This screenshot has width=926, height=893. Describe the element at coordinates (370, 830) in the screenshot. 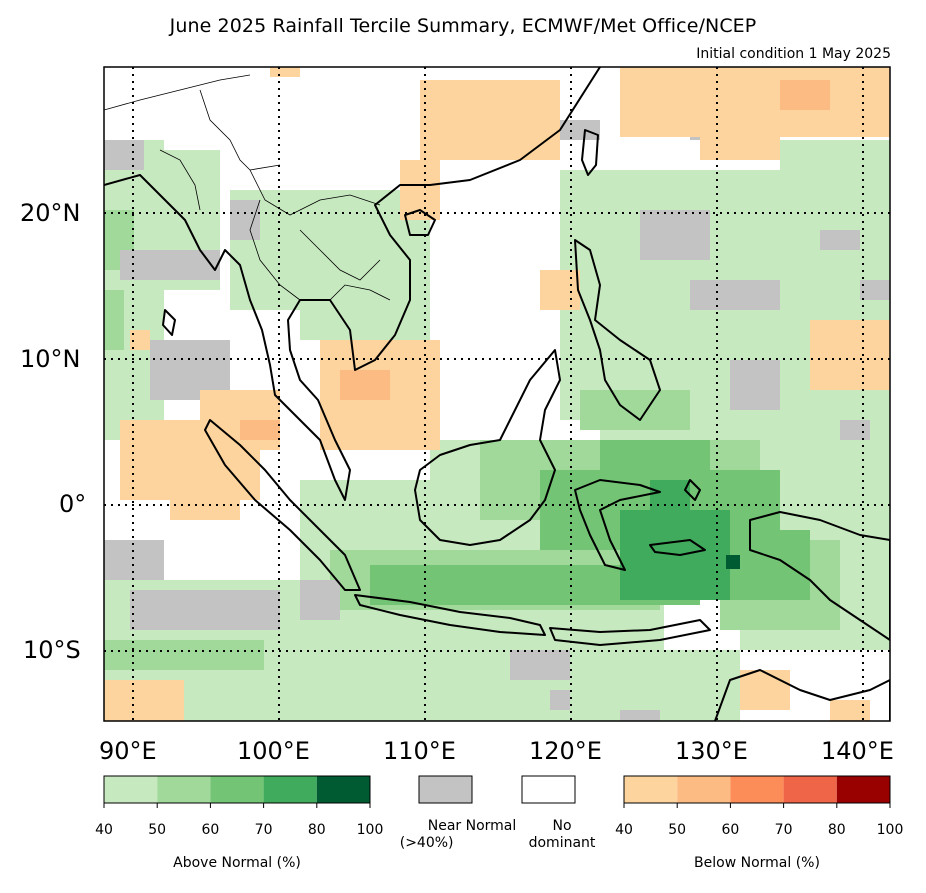

I see `above-normal-tick-label: 100` at that location.